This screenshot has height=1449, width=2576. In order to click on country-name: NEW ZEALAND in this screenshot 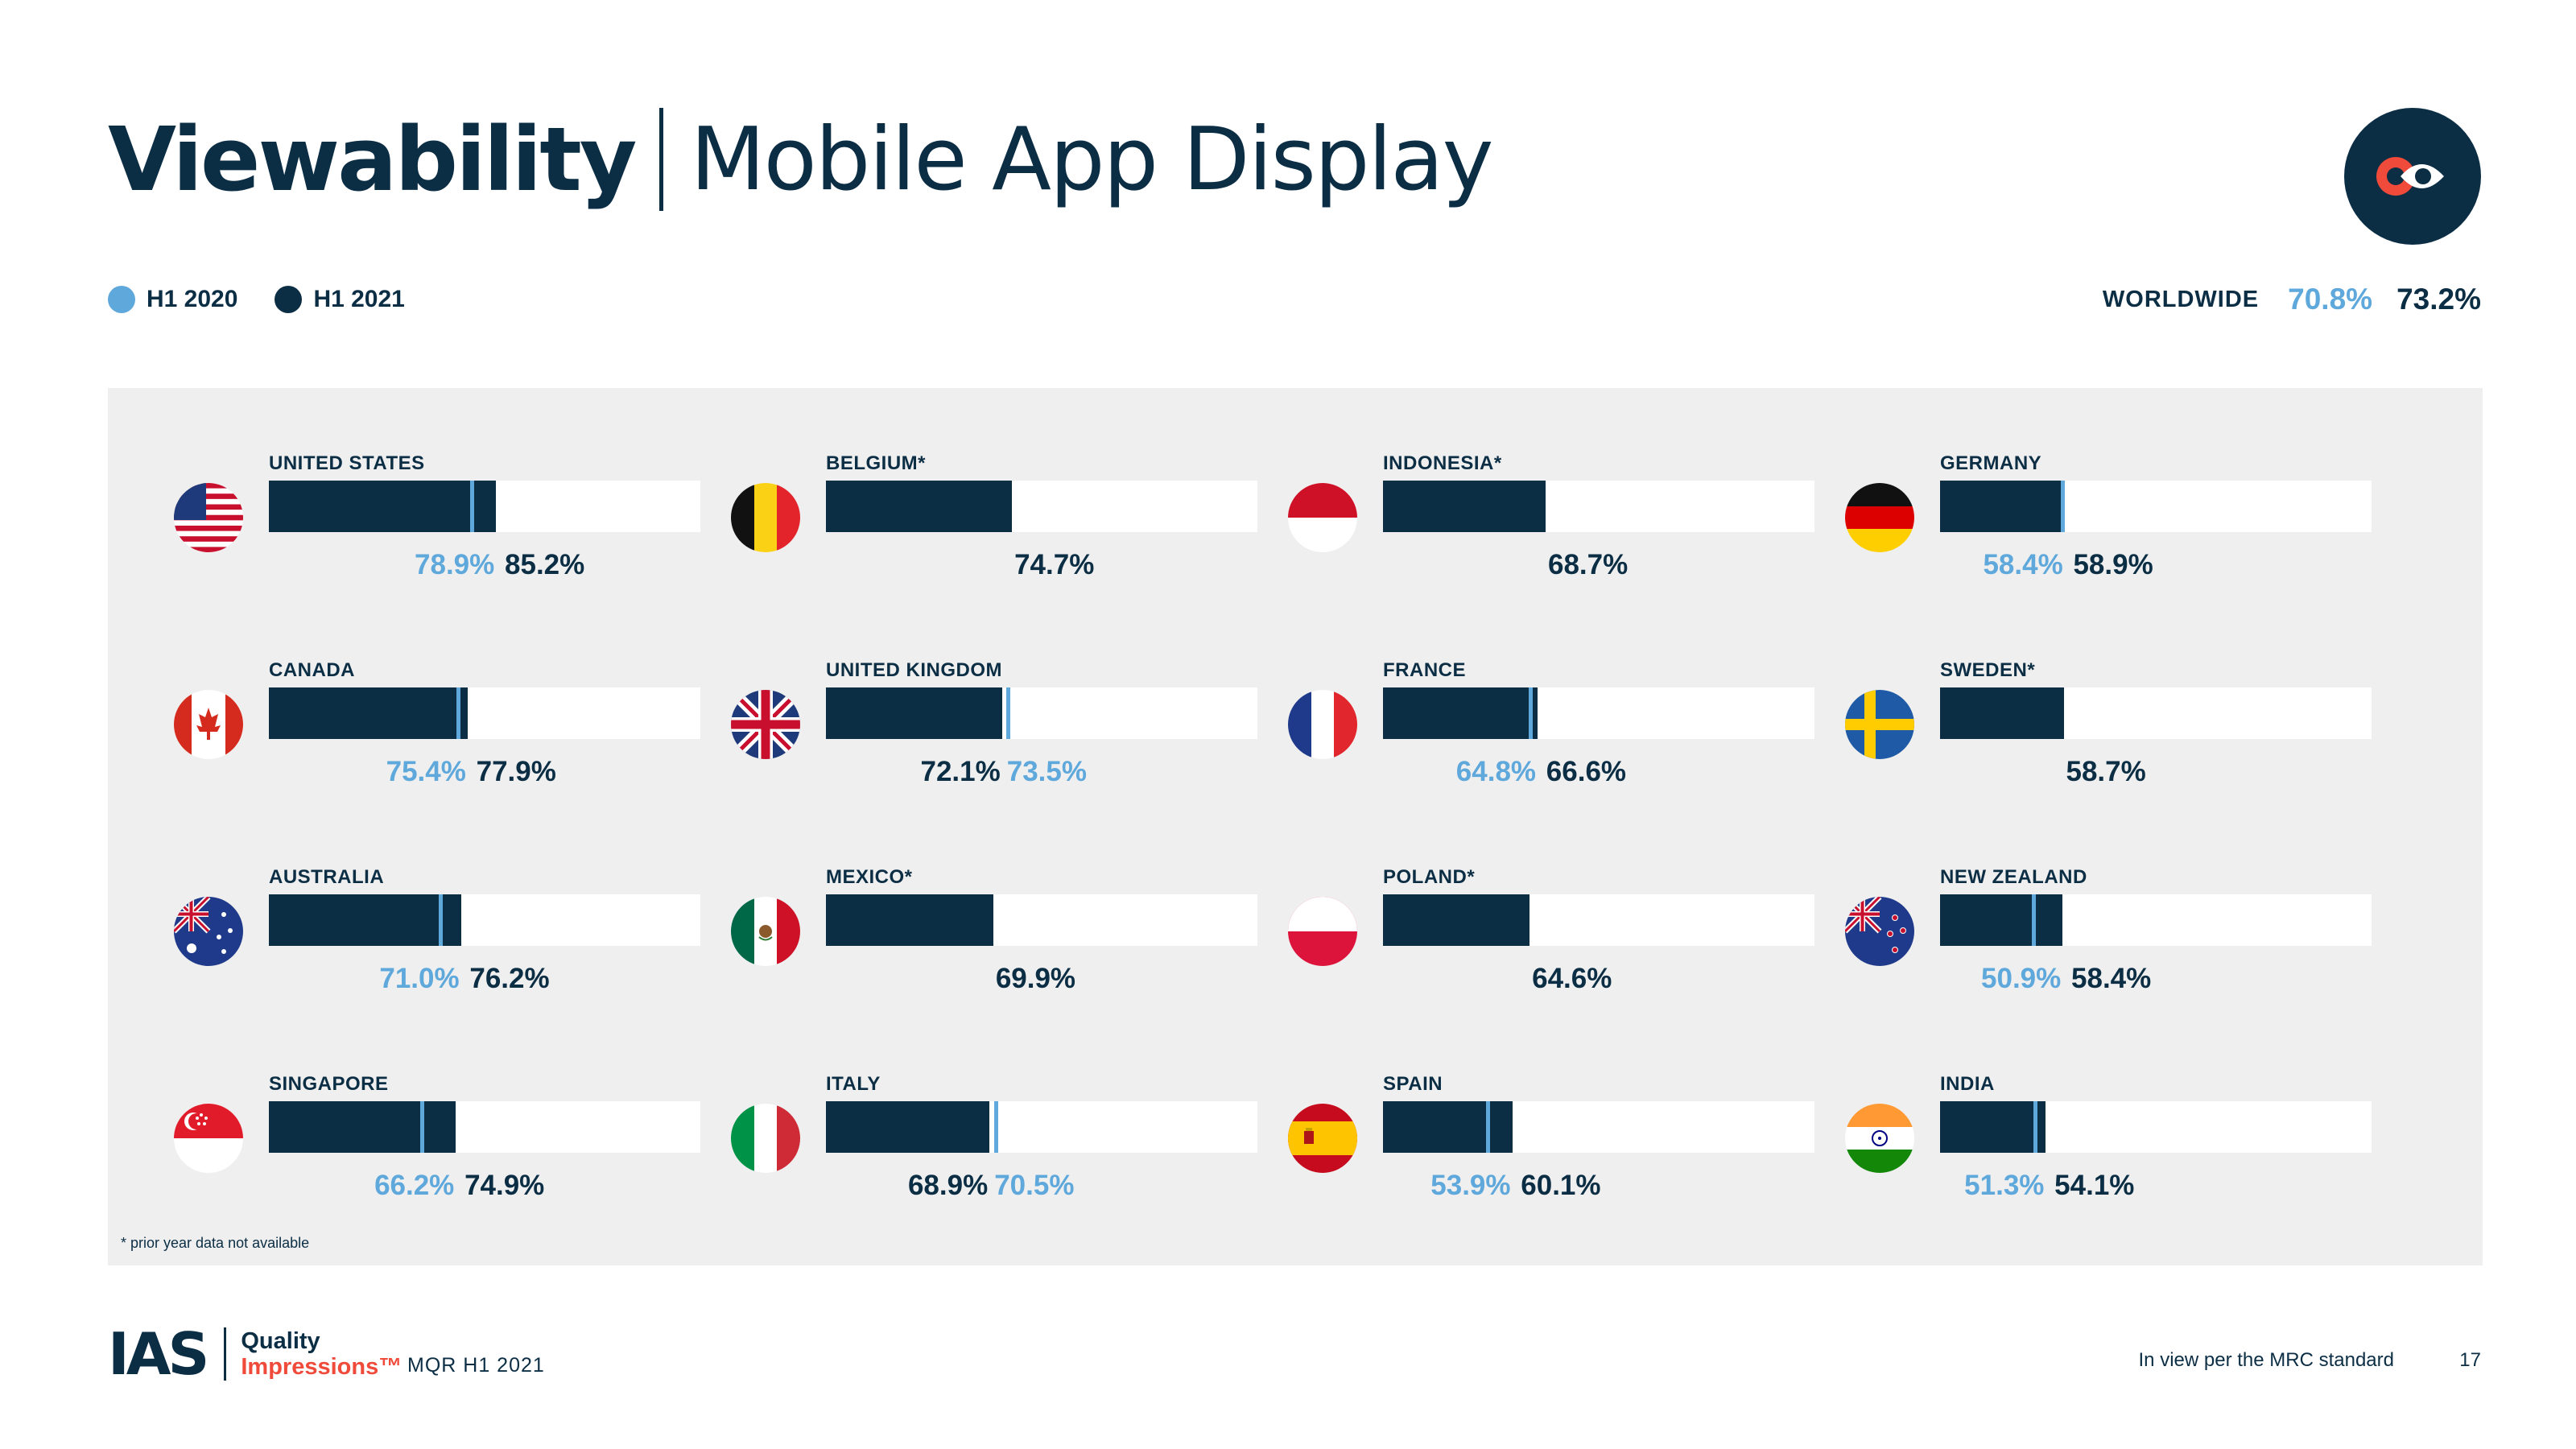, I will do `click(2014, 877)`.